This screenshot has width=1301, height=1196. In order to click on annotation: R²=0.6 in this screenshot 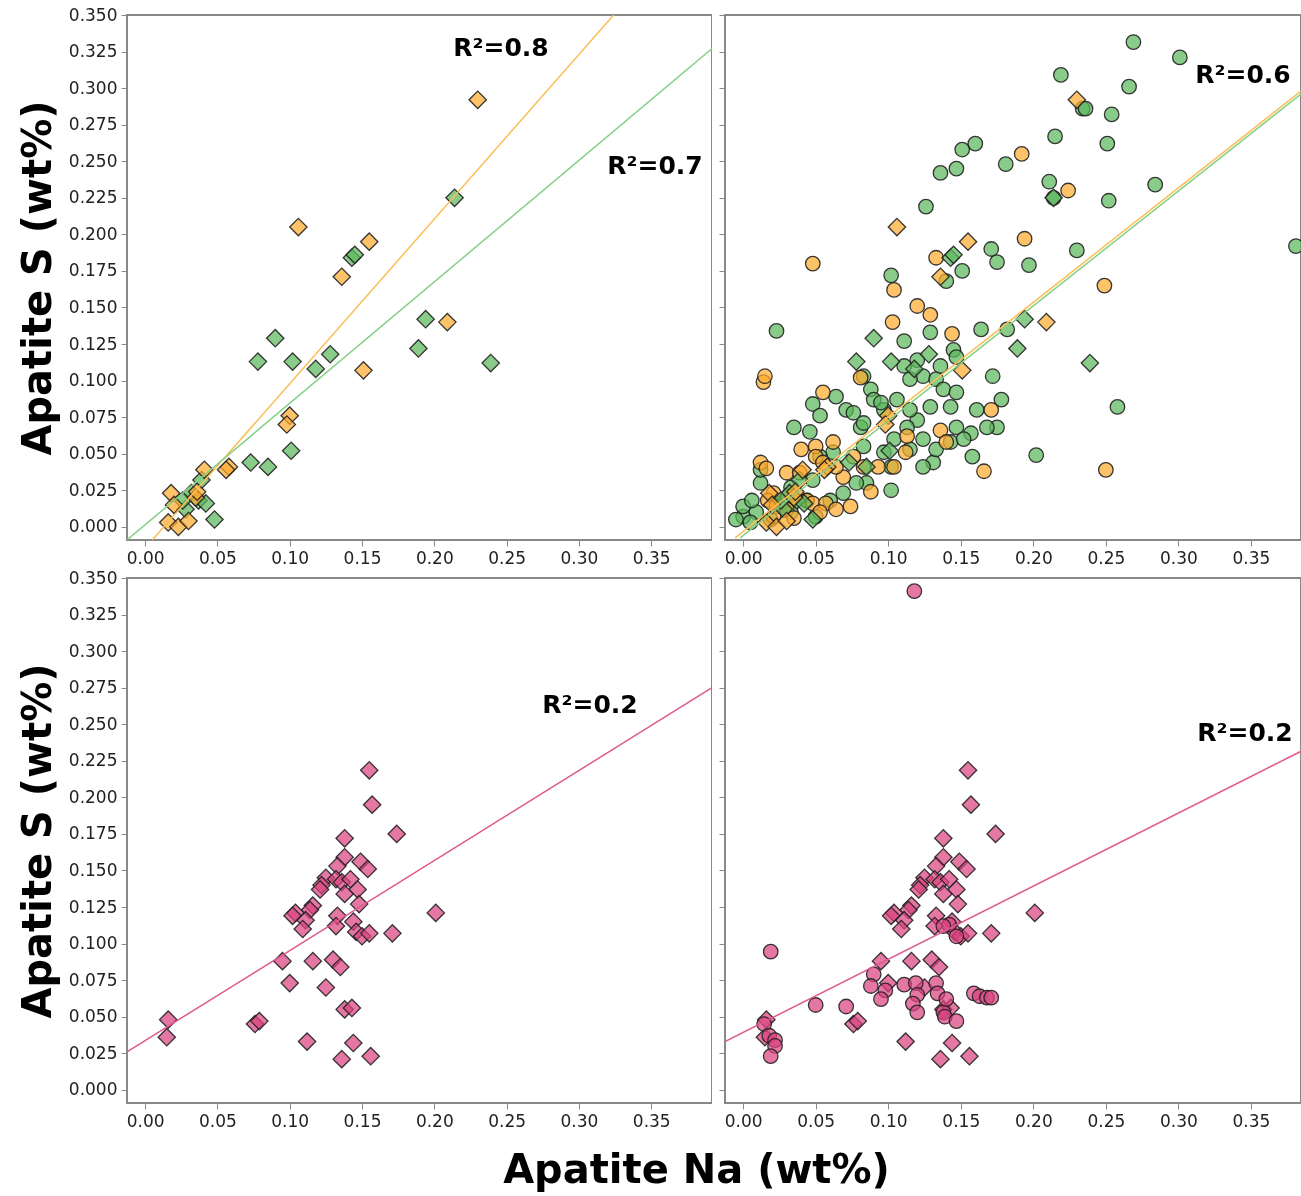, I will do `click(1243, 74)`.